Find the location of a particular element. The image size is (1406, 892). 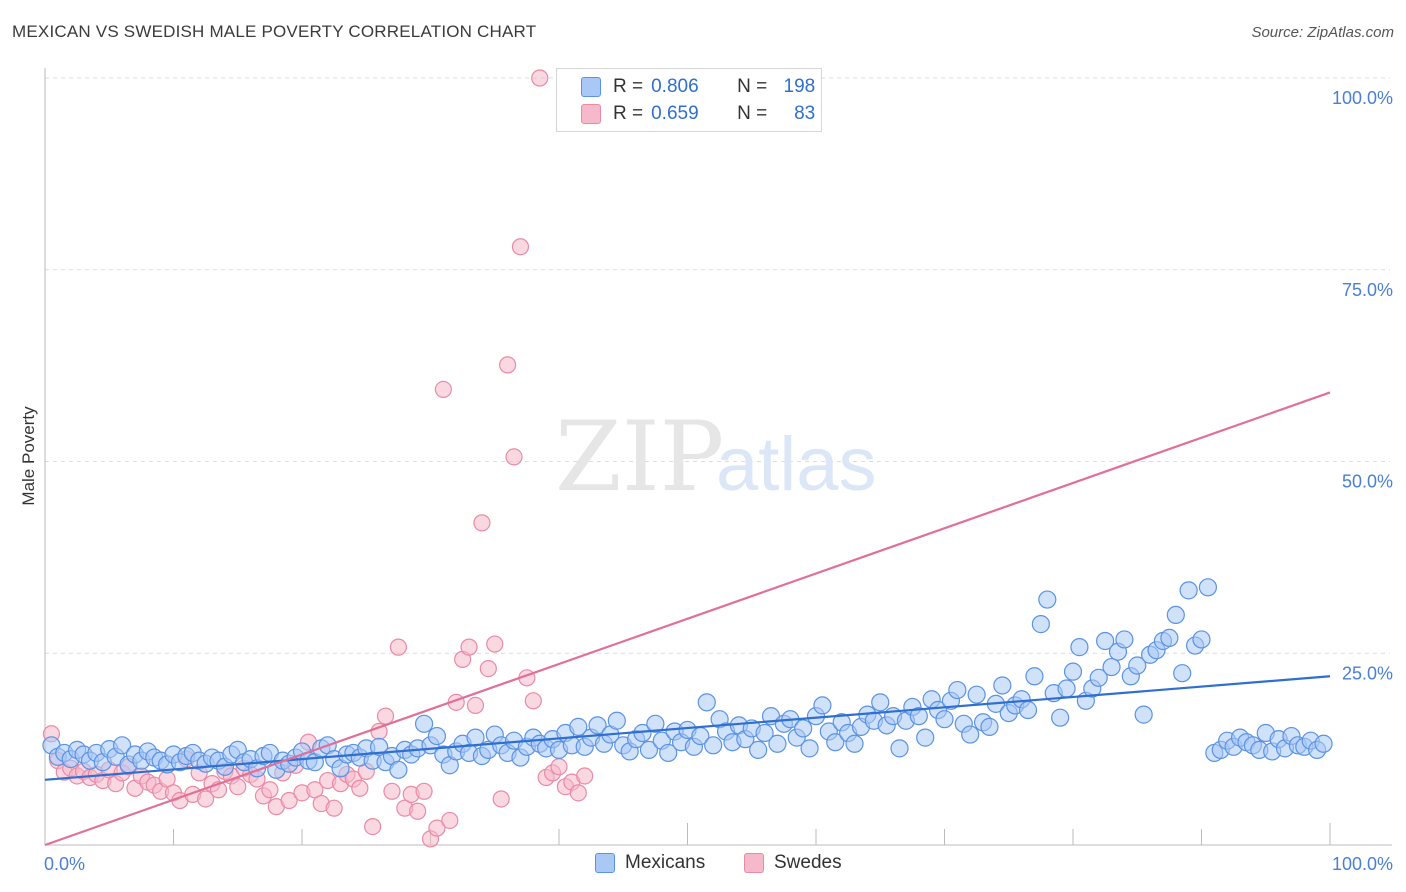

legend-n-label: N = is located at coordinates (752, 86).